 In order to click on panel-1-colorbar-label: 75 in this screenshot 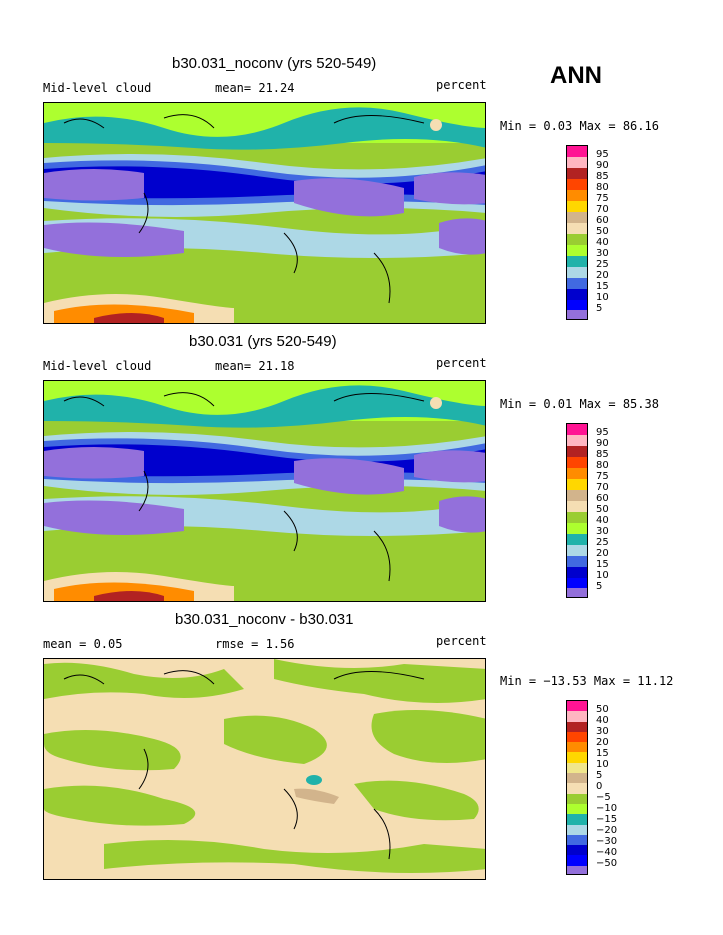, I will do `click(602, 198)`.